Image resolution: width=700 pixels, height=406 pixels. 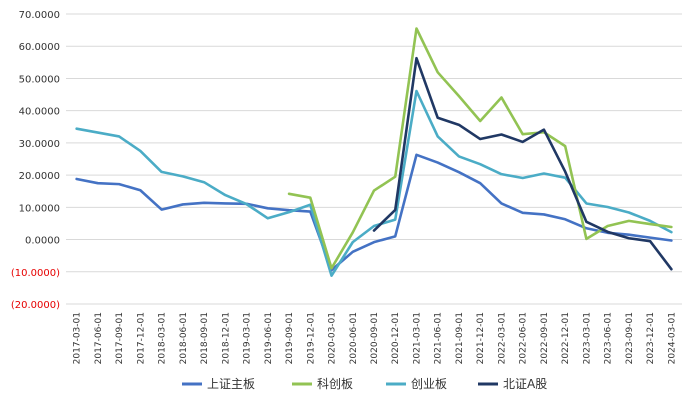 I want to click on x-tick-label: 2021-09-01, so click(x=460, y=338).